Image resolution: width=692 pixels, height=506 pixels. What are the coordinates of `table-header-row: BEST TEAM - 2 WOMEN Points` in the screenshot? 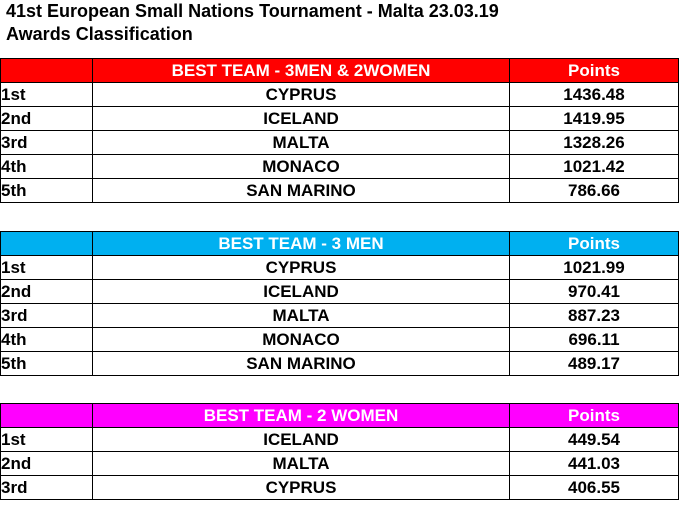 It's located at (339, 415).